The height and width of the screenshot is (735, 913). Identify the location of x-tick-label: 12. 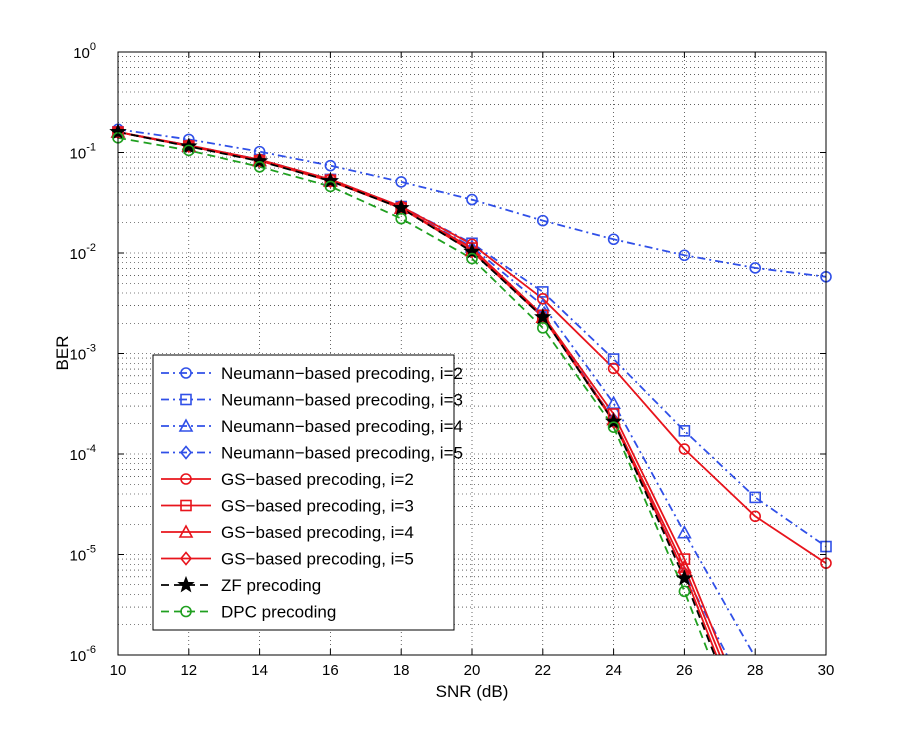
(188, 670).